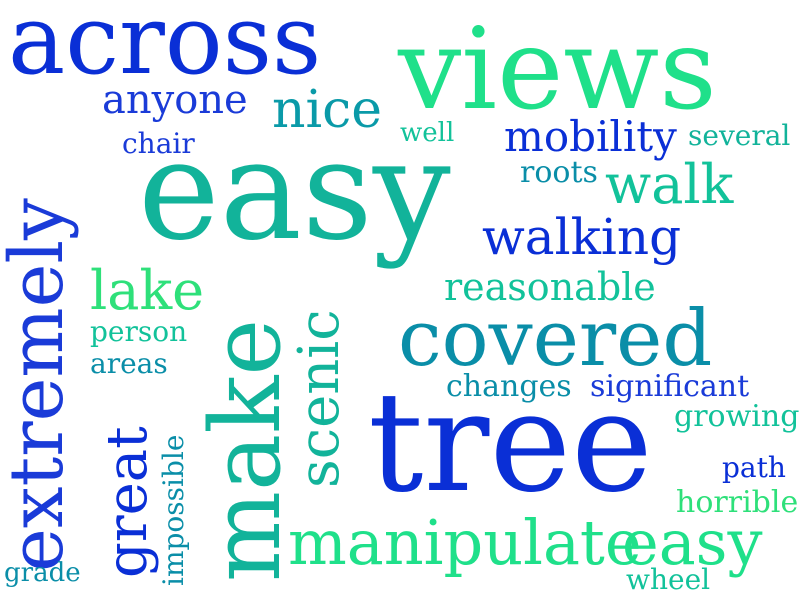 This screenshot has height=600, width=800. I want to click on word-wheel: wheel, so click(668, 579).